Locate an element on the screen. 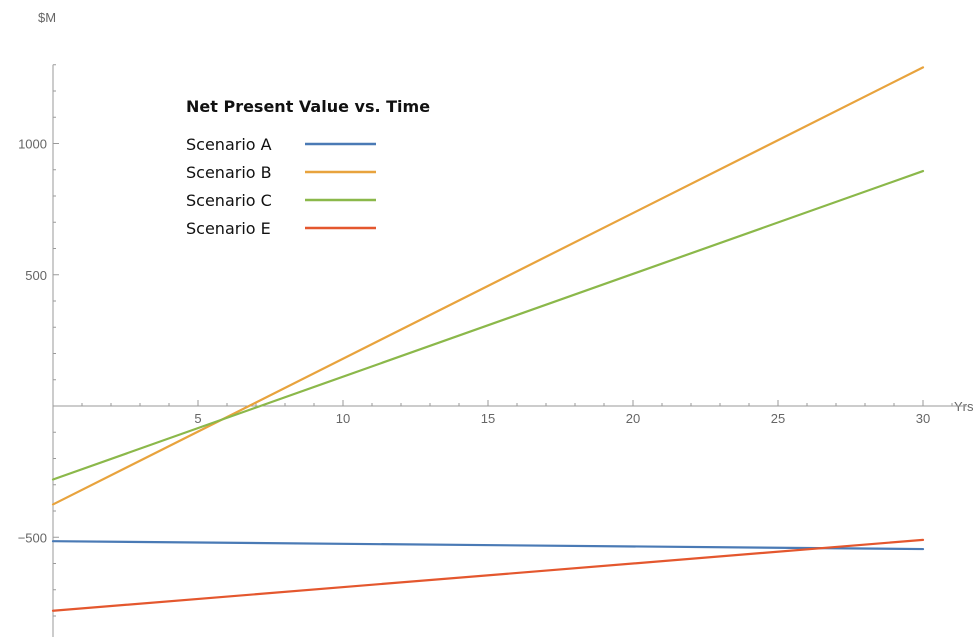 The image size is (977, 639). series-line-scenario-e is located at coordinates (488, 575).